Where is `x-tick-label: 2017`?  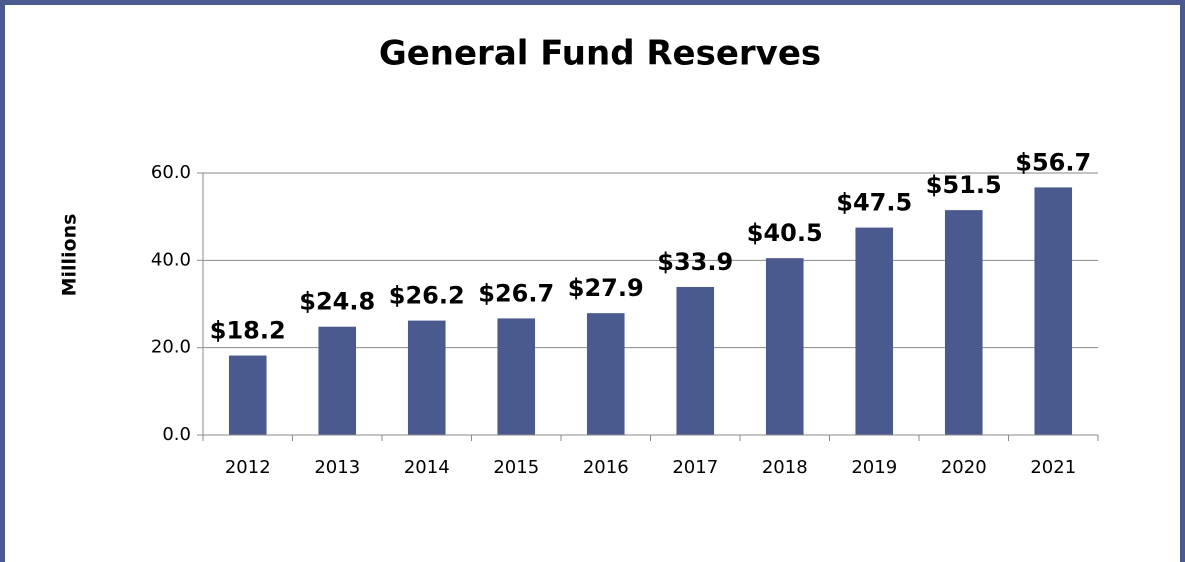
x-tick-label: 2017 is located at coordinates (695, 467).